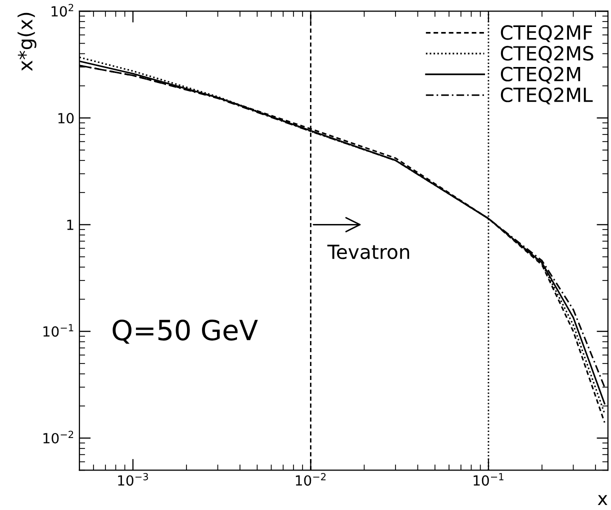 The width and height of the screenshot is (611, 510). Describe the element at coordinates (546, 33) in the screenshot. I see `legend-label: CTEQ2MF` at that location.